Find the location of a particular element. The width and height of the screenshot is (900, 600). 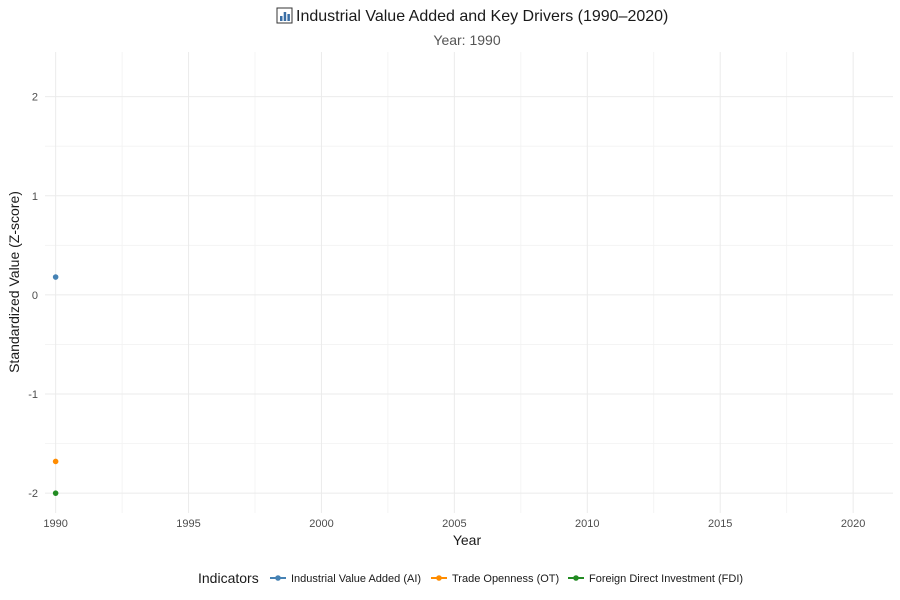

chart-subtitle: Year: 1990 is located at coordinates (466, 40).